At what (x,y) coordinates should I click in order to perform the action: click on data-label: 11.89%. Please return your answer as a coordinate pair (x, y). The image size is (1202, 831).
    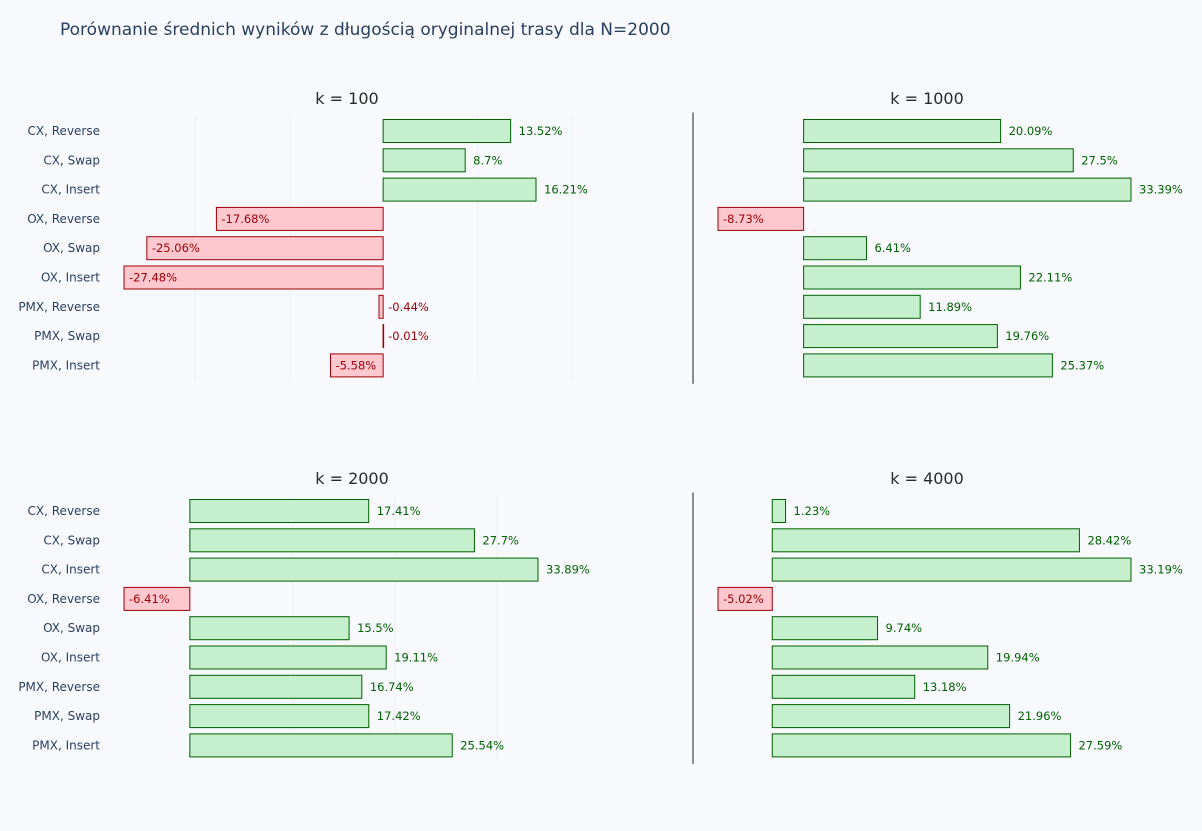
    Looking at the image, I should click on (950, 307).